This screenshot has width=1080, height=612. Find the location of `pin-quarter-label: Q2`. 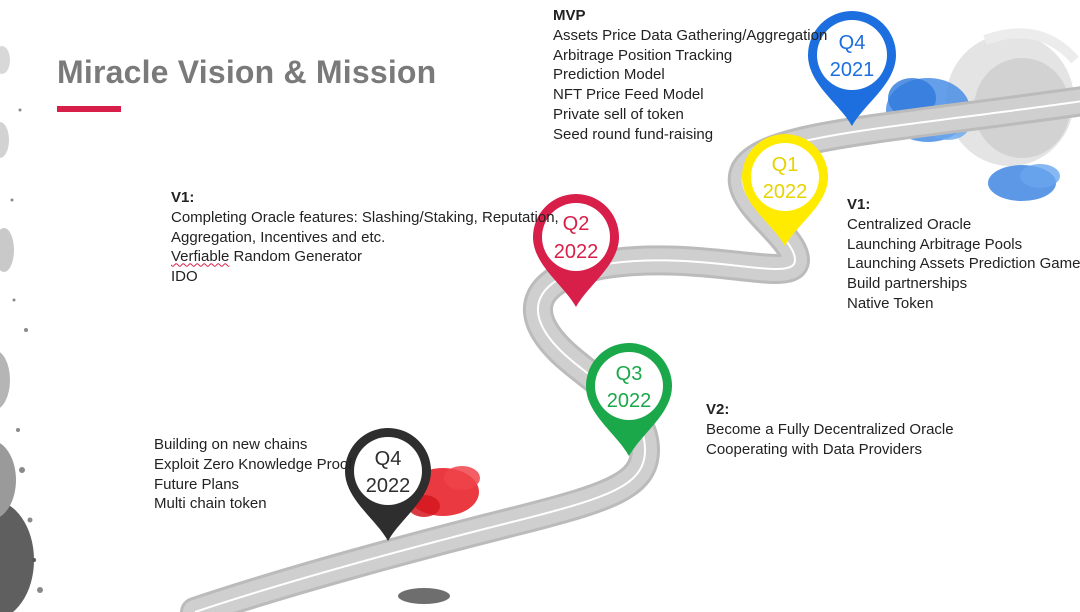

pin-quarter-label: Q2 is located at coordinates (576, 224).